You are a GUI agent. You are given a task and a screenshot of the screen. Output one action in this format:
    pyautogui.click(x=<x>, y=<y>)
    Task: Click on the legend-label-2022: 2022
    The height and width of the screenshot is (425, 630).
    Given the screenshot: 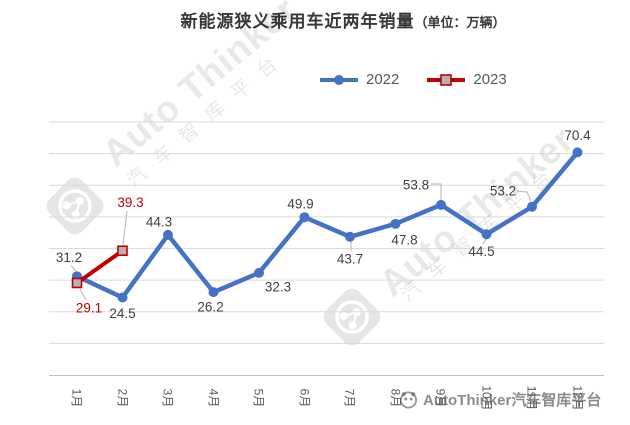 What is the action you would take?
    pyautogui.click(x=383, y=79)
    